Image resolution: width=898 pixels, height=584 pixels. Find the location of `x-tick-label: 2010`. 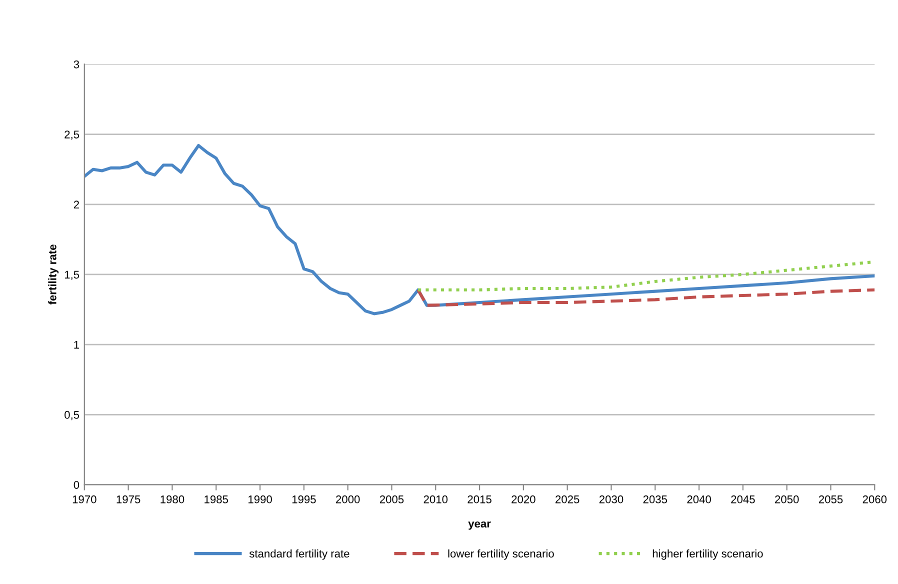

x-tick-label: 2010 is located at coordinates (436, 499).